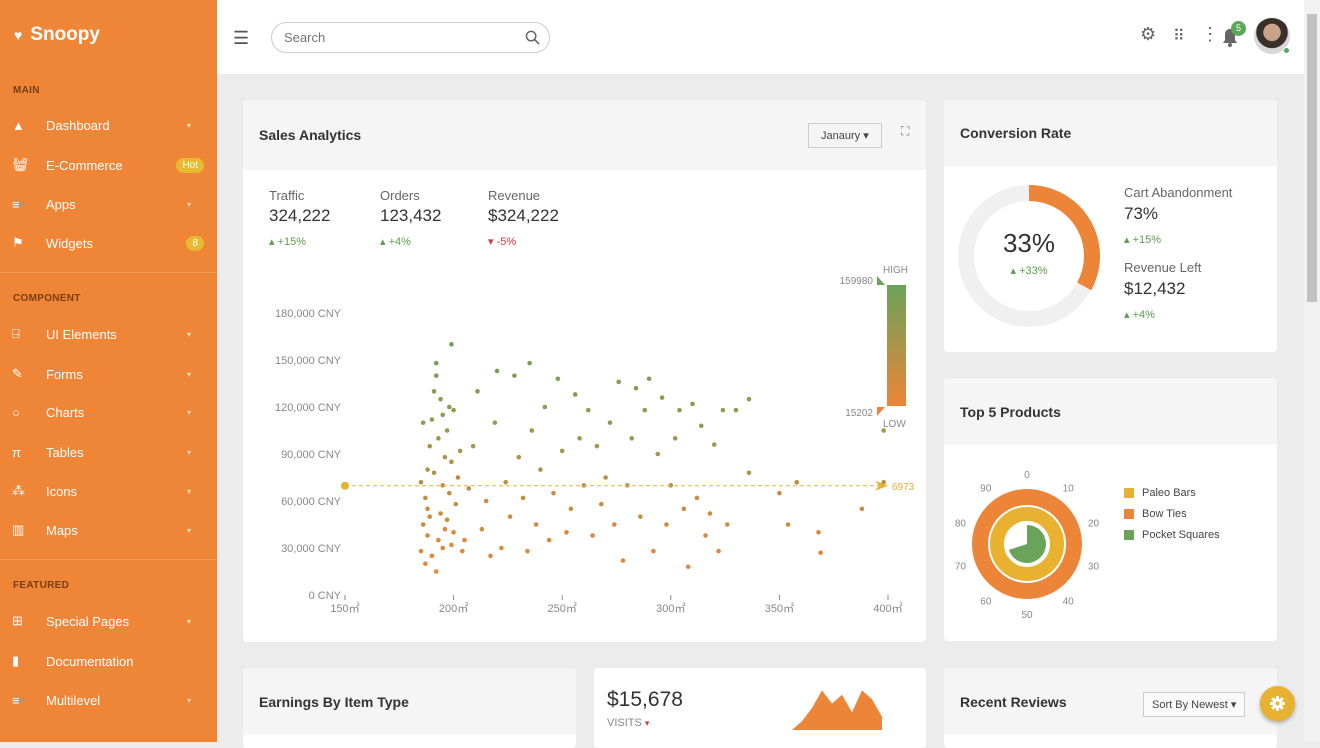 The height and width of the screenshot is (748, 1320). Describe the element at coordinates (65, 452) in the screenshot. I see `sidebar-item-label: Tables` at that location.